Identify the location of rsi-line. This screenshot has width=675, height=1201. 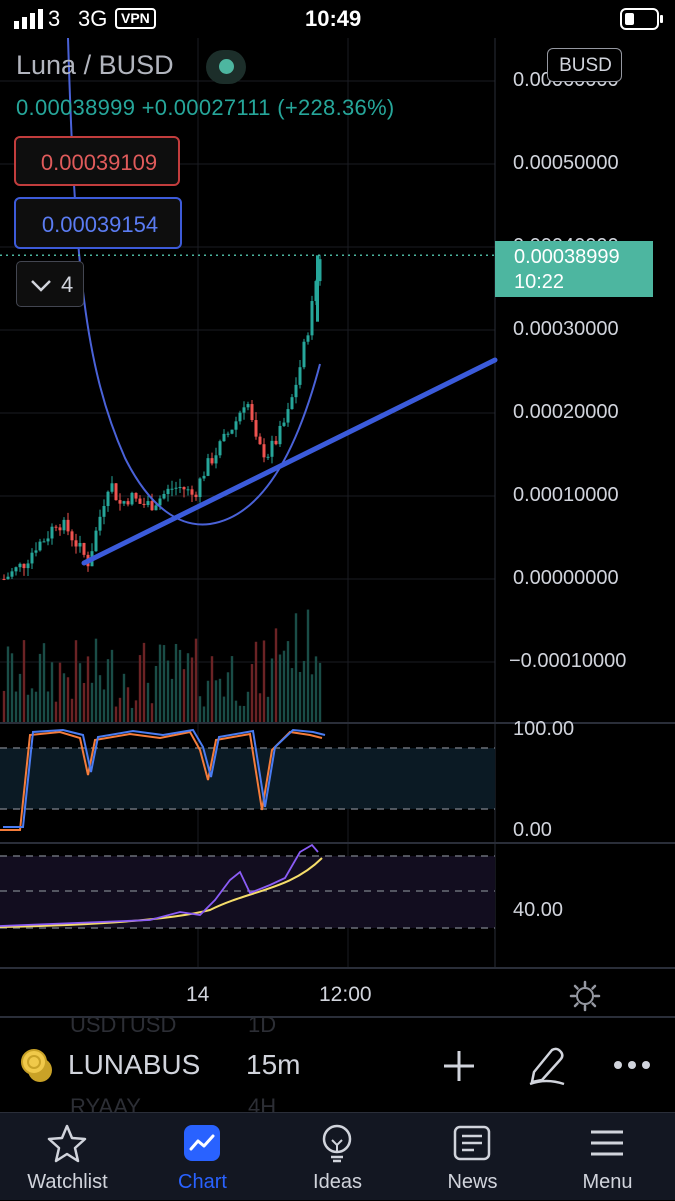
(159, 885).